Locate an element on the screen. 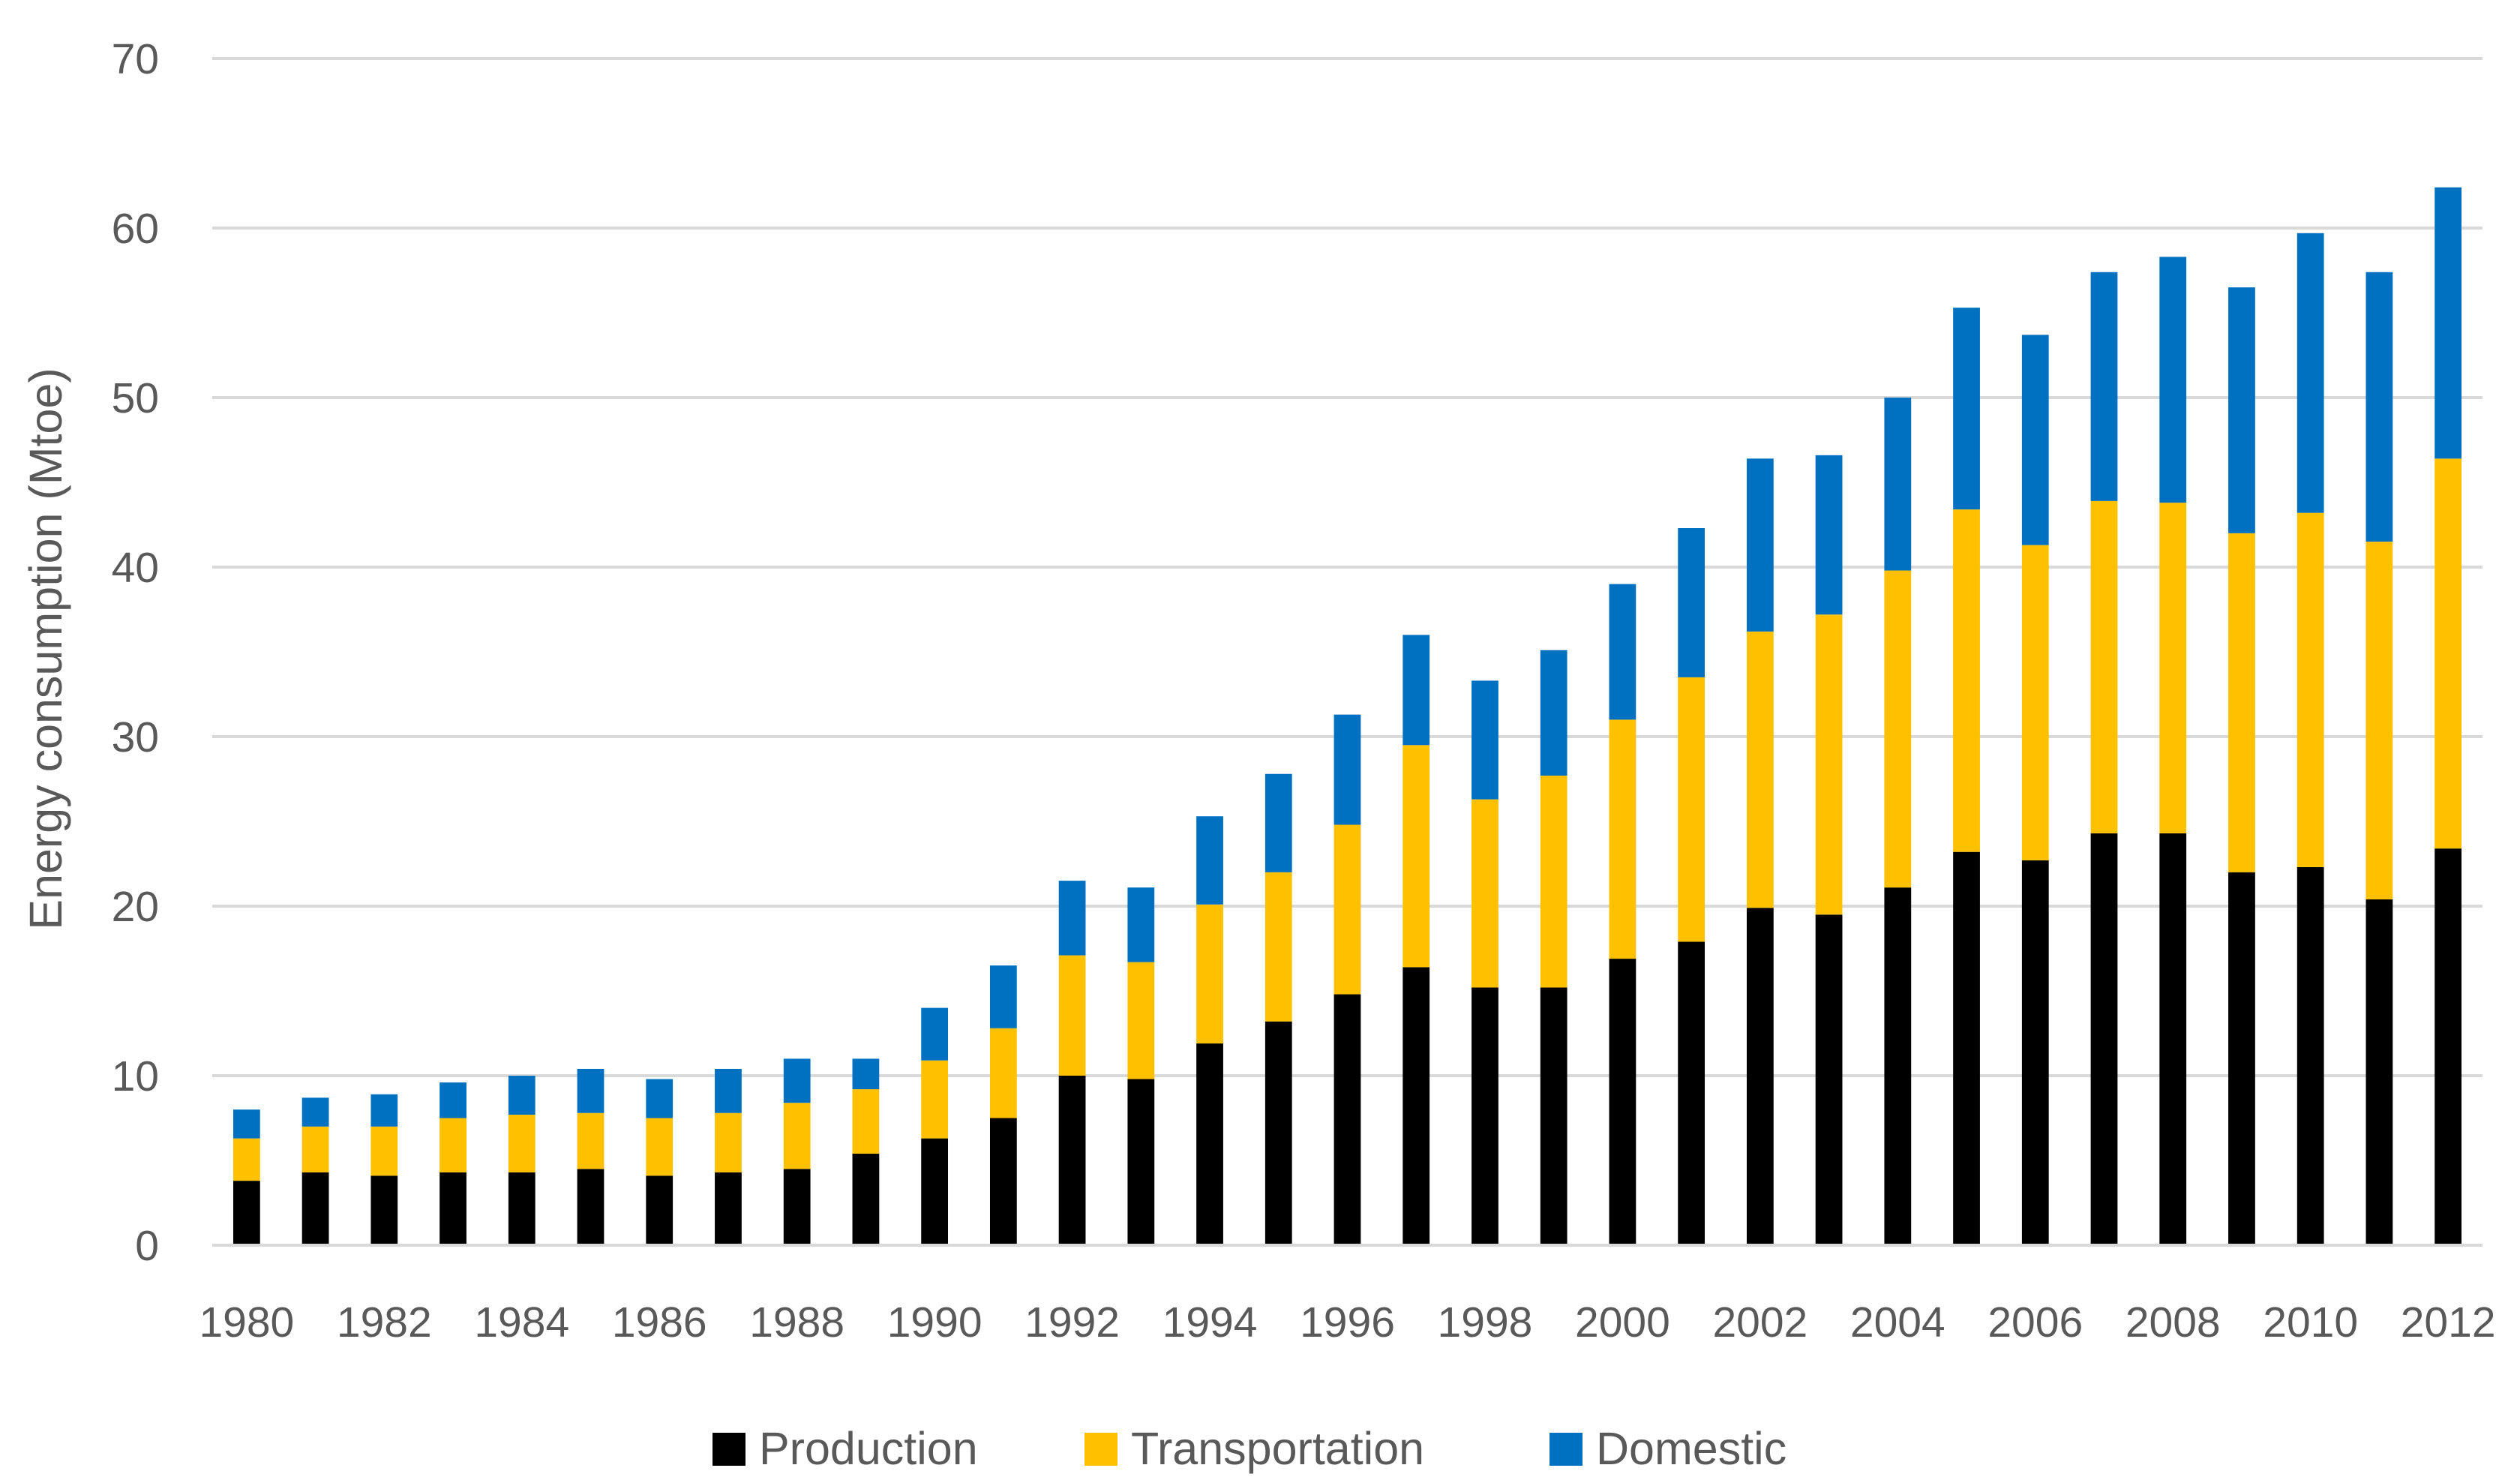  bar-group-1999 is located at coordinates (1554, 947).